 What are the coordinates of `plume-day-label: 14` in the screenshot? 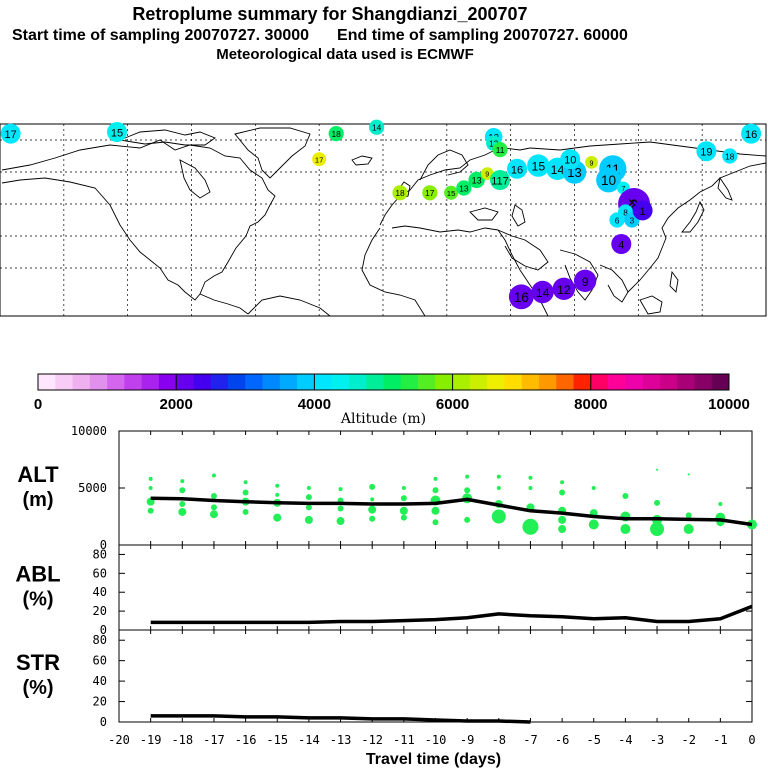 It's located at (558, 170).